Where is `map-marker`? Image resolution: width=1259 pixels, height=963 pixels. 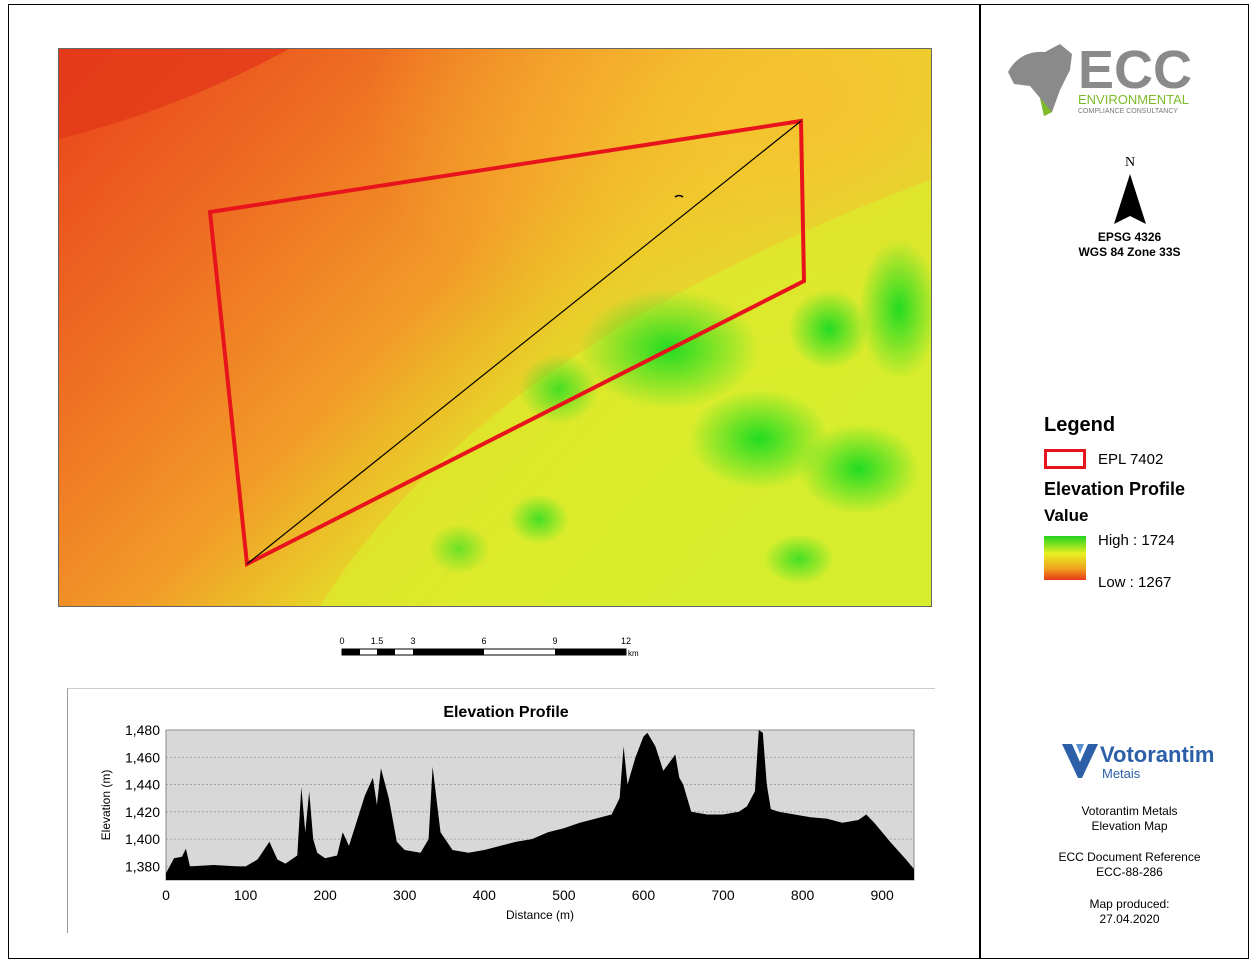 map-marker is located at coordinates (679, 196).